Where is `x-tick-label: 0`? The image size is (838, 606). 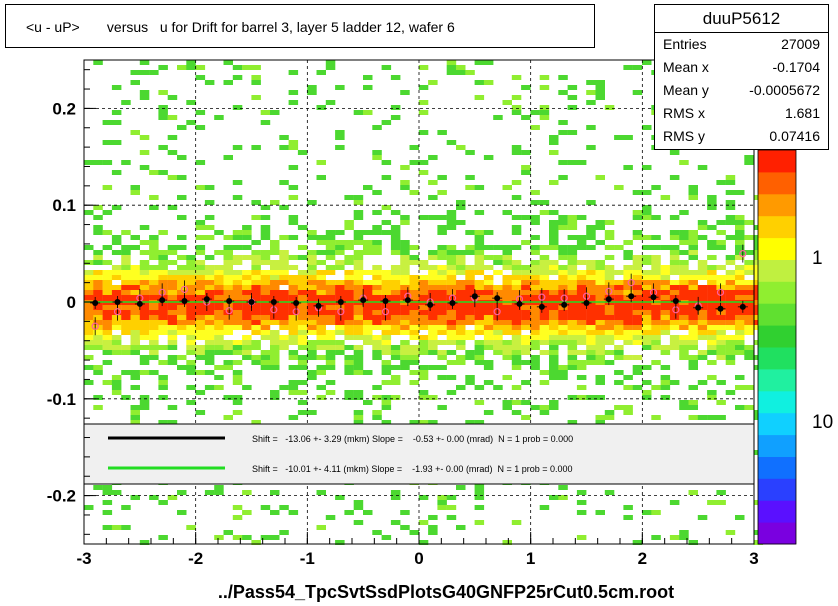
x-tick-label: 0 is located at coordinates (418, 558).